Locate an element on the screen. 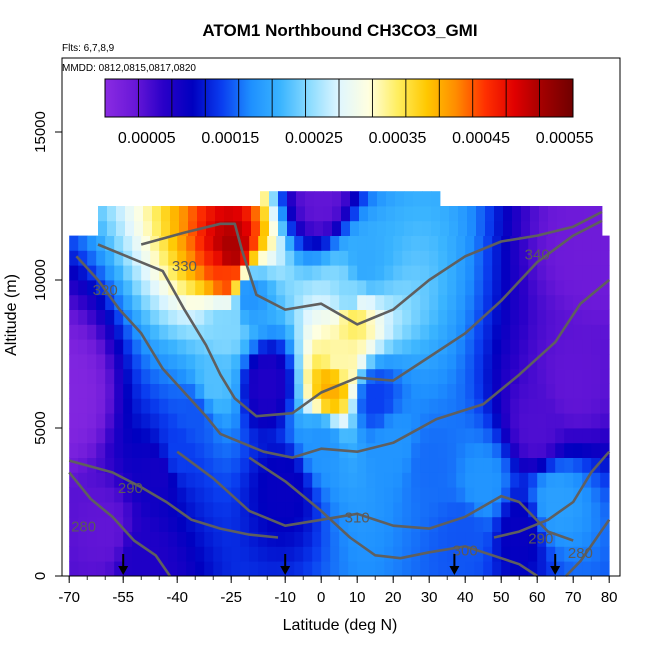  isentrope-label: 280 is located at coordinates (580, 553).